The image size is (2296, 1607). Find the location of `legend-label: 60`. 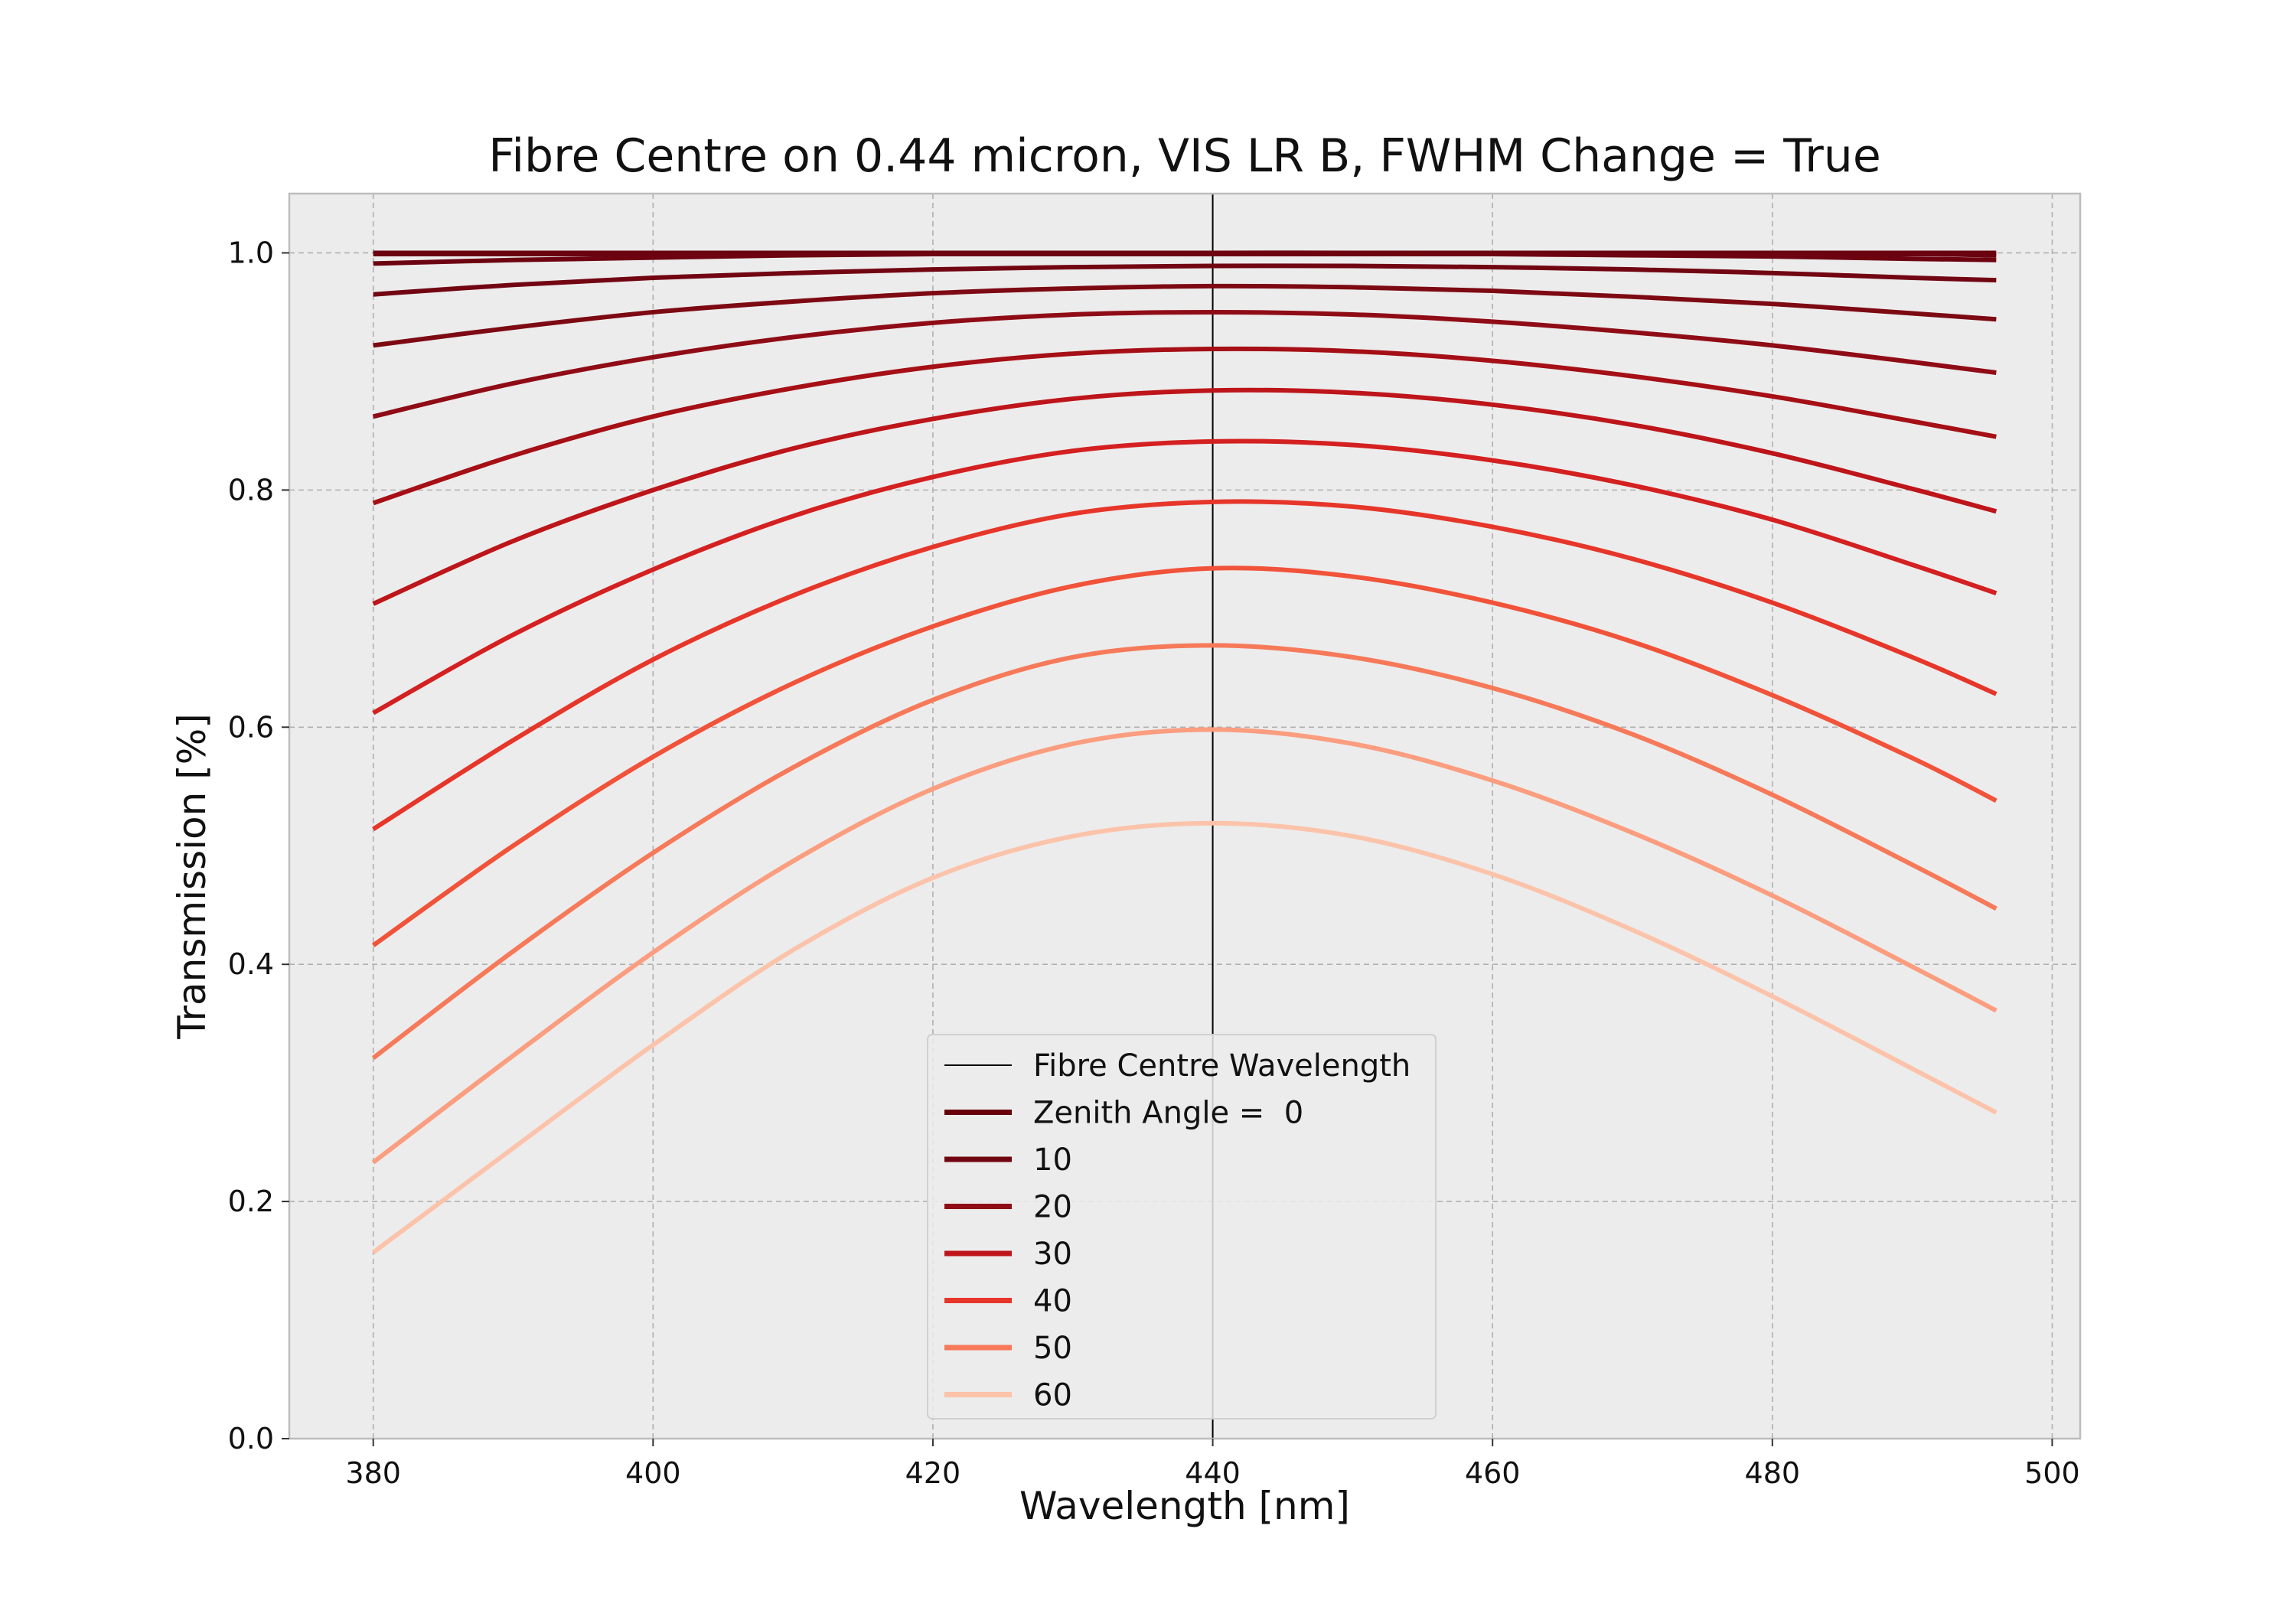

legend-label: 60 is located at coordinates (1052, 1395).